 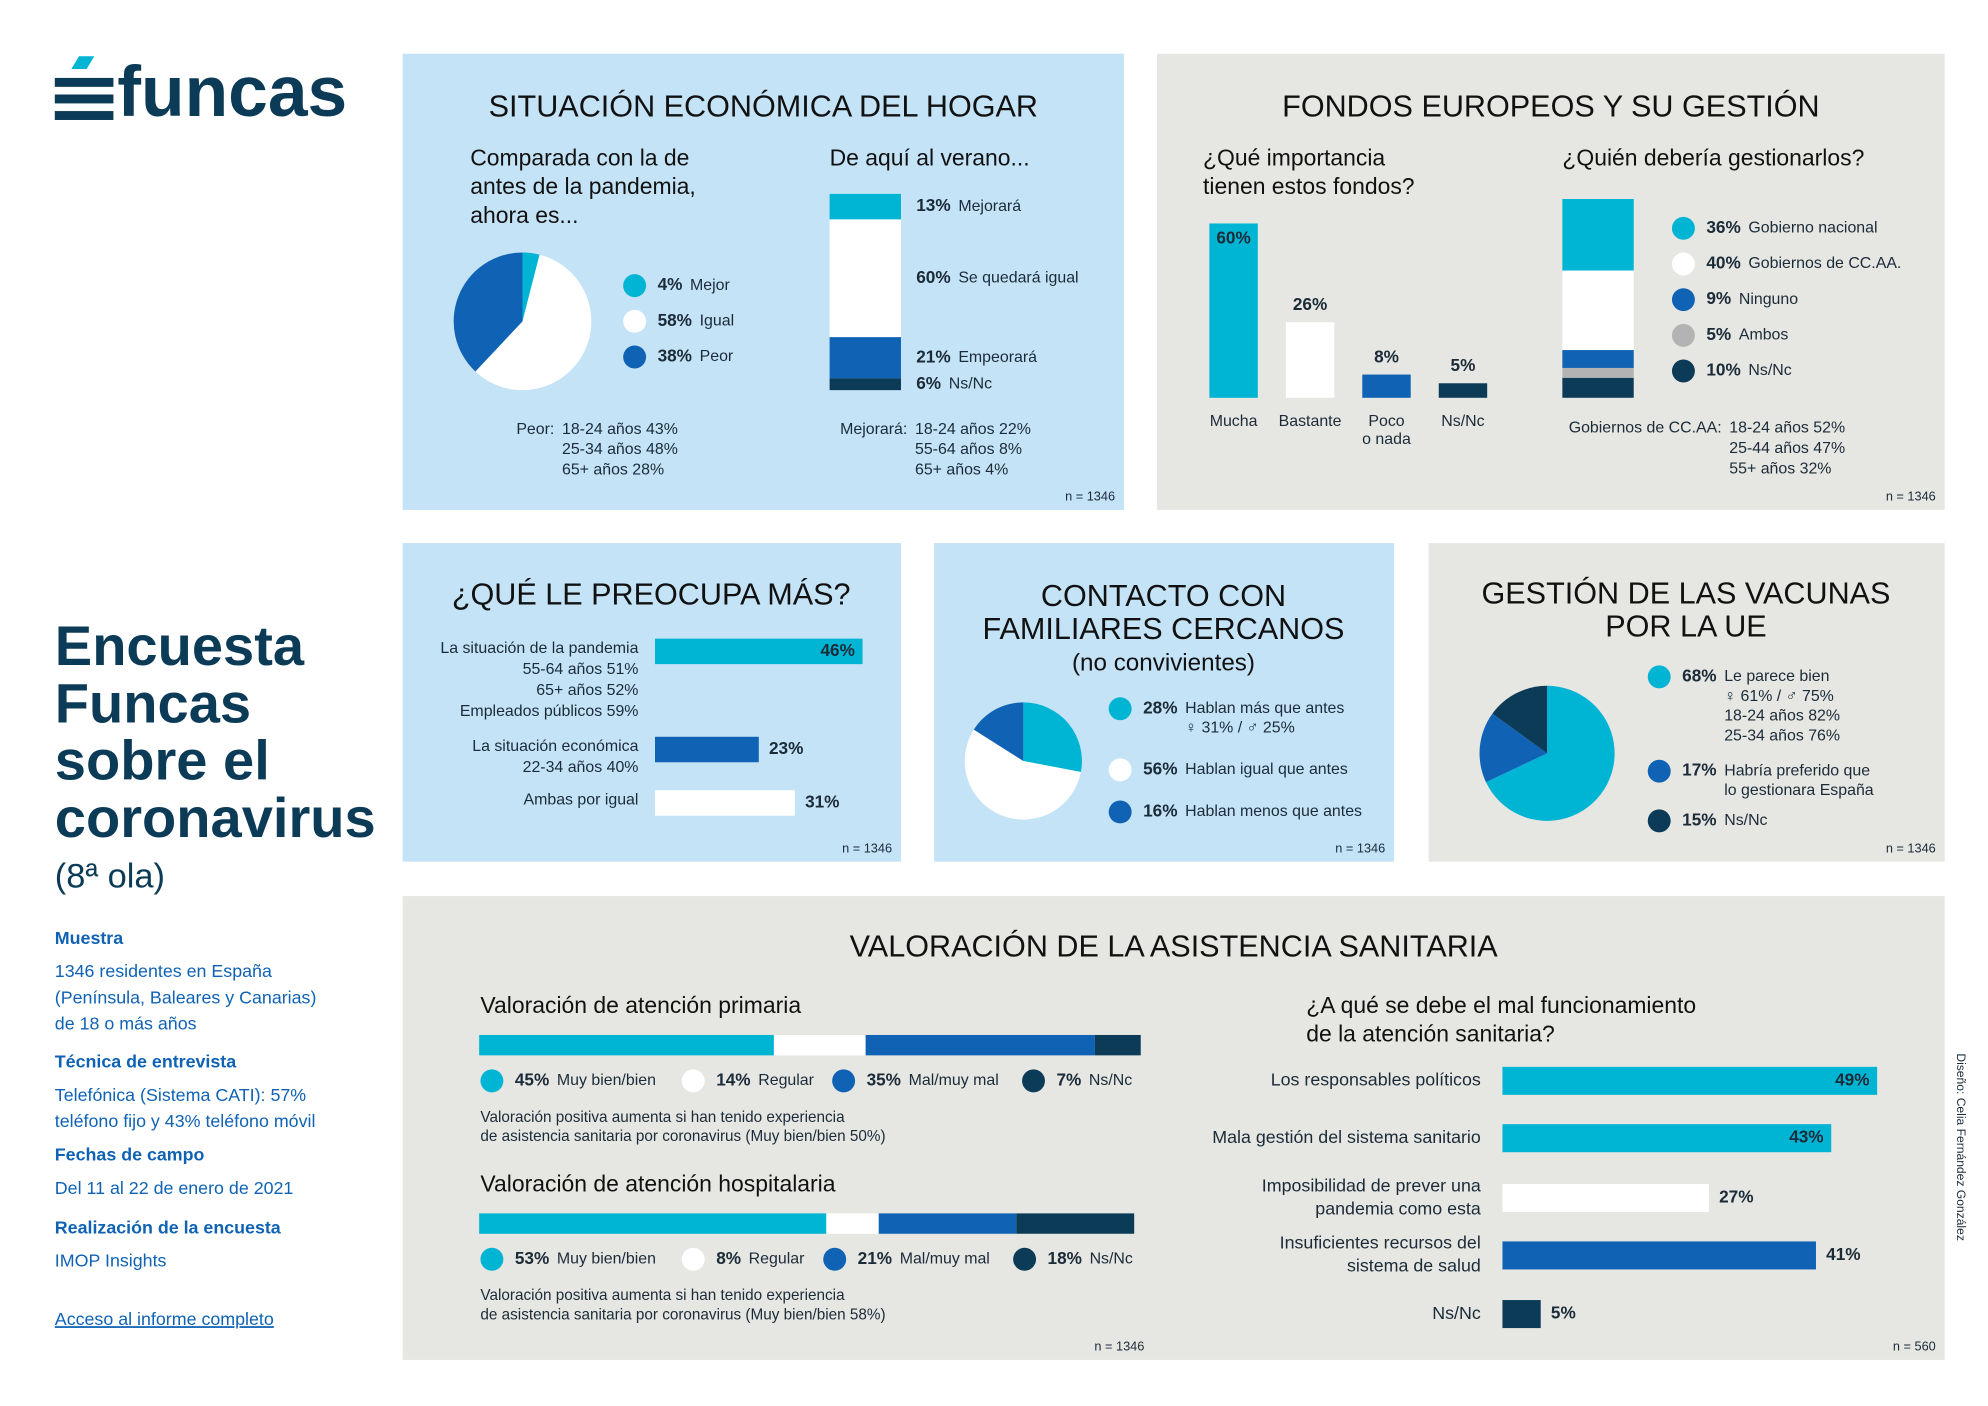 What do you see at coordinates (1699, 819) in the screenshot?
I see `legend-value: 15%` at bounding box center [1699, 819].